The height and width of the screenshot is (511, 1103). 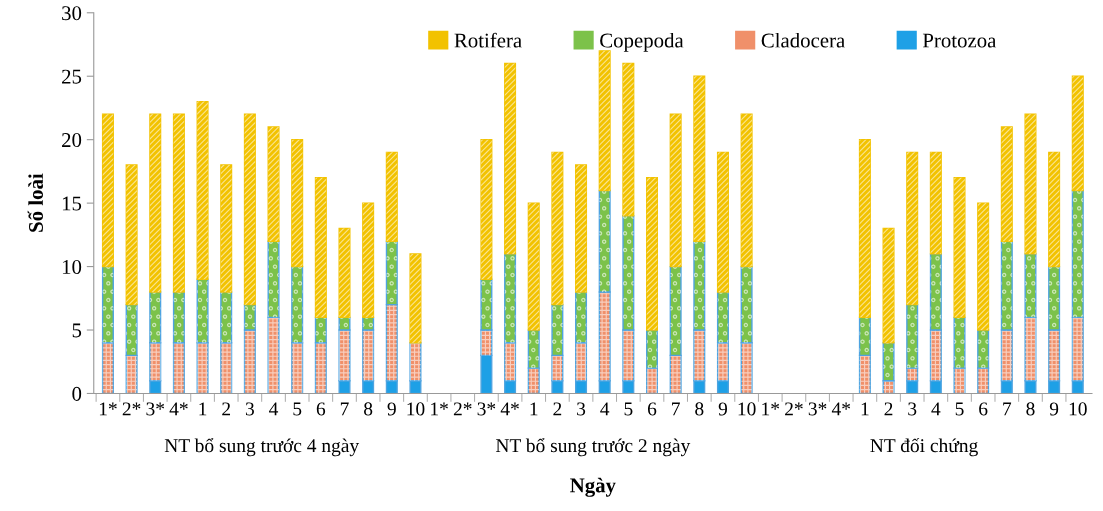 What do you see at coordinates (35, 202) in the screenshot?
I see `y-axis-title: Số loài` at bounding box center [35, 202].